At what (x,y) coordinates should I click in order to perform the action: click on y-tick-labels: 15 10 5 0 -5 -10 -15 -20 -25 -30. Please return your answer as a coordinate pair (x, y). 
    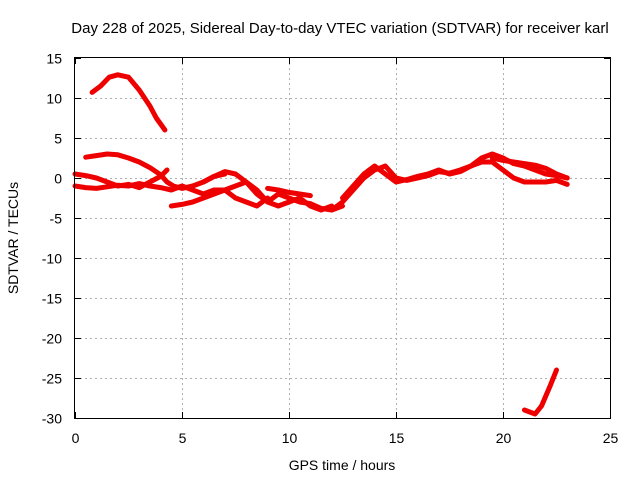
    Looking at the image, I should click on (52, 239).